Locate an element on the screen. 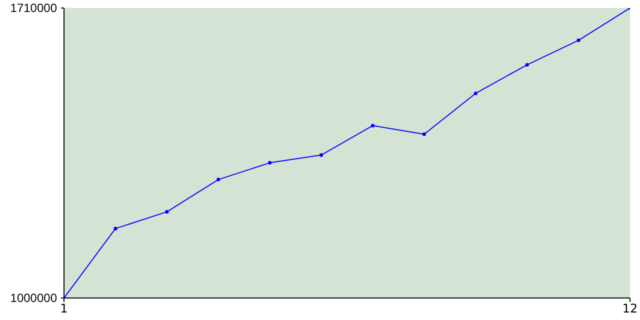 The width and height of the screenshot is (640, 320). y-tick-label: 1000000 is located at coordinates (34, 298).